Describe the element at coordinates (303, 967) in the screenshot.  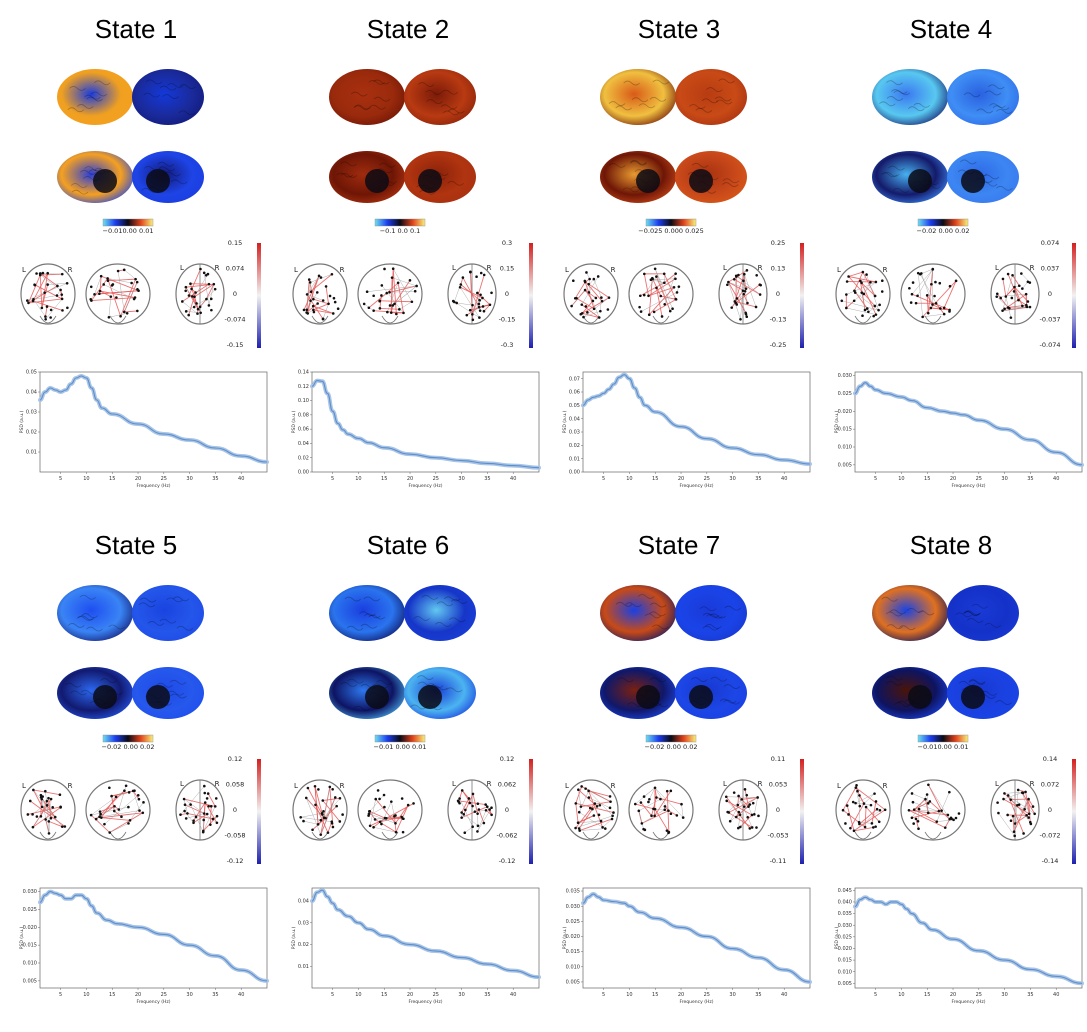
I see `y-tick-label: 0.01` at that location.